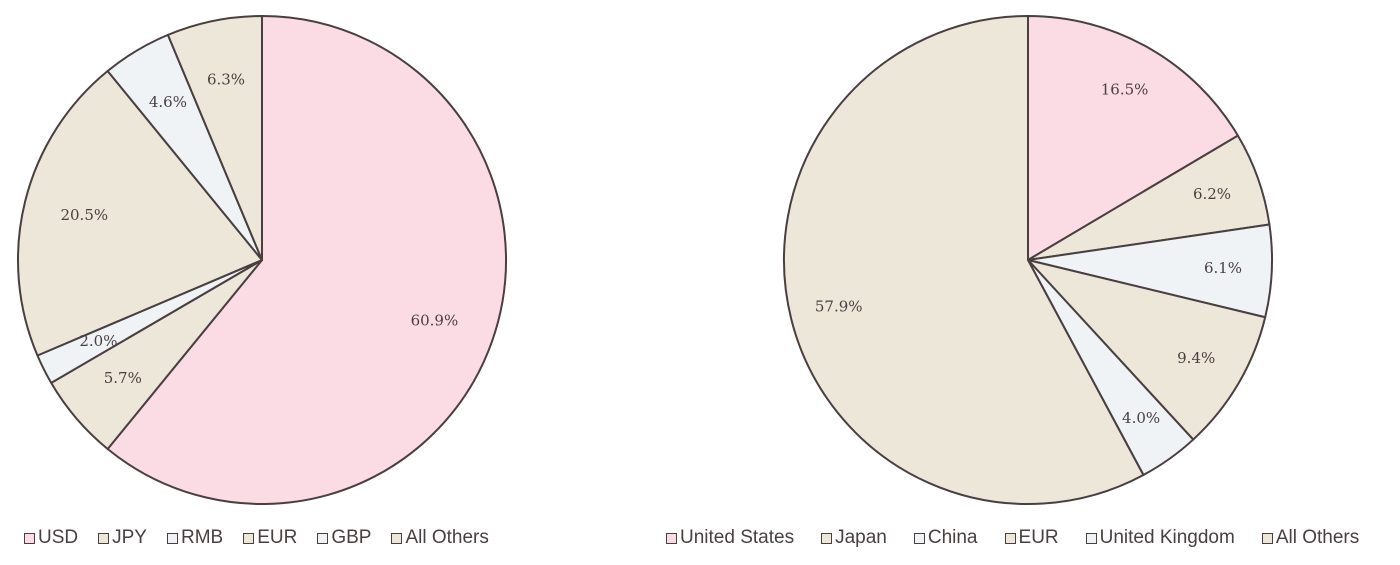 This screenshot has height=565, width=1400. What do you see at coordinates (839, 307) in the screenshot?
I see `data-label-all-others: 57.9%` at bounding box center [839, 307].